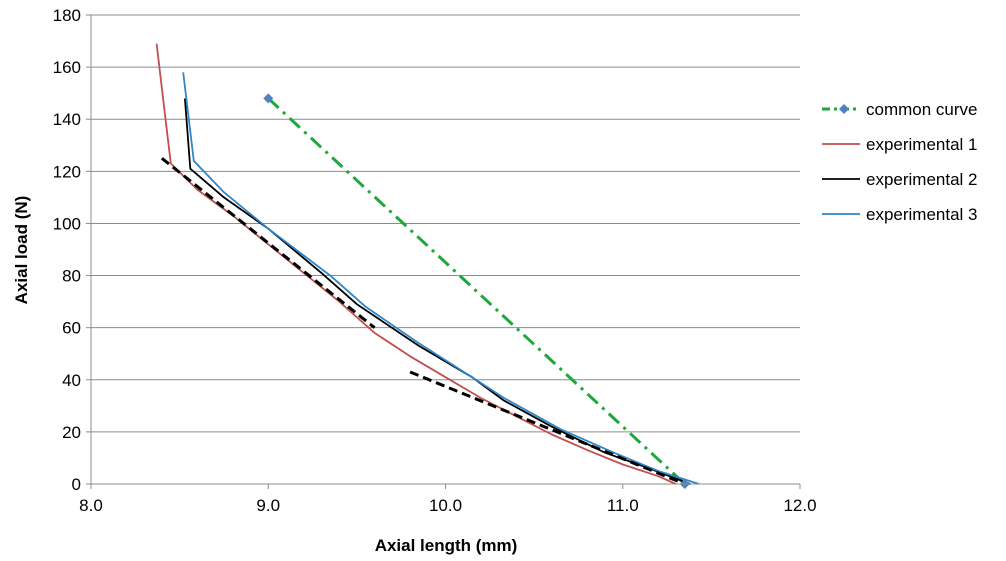 This screenshot has width=1006, height=561. Describe the element at coordinates (71, 432) in the screenshot. I see `y-tick-label: 20` at that location.